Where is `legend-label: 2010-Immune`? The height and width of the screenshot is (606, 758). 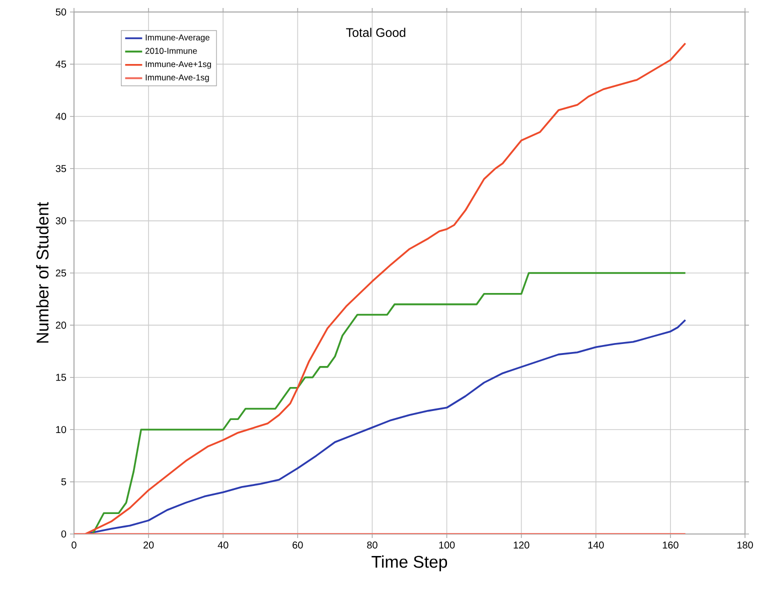
legend-label: 2010-Immune is located at coordinates (171, 51).